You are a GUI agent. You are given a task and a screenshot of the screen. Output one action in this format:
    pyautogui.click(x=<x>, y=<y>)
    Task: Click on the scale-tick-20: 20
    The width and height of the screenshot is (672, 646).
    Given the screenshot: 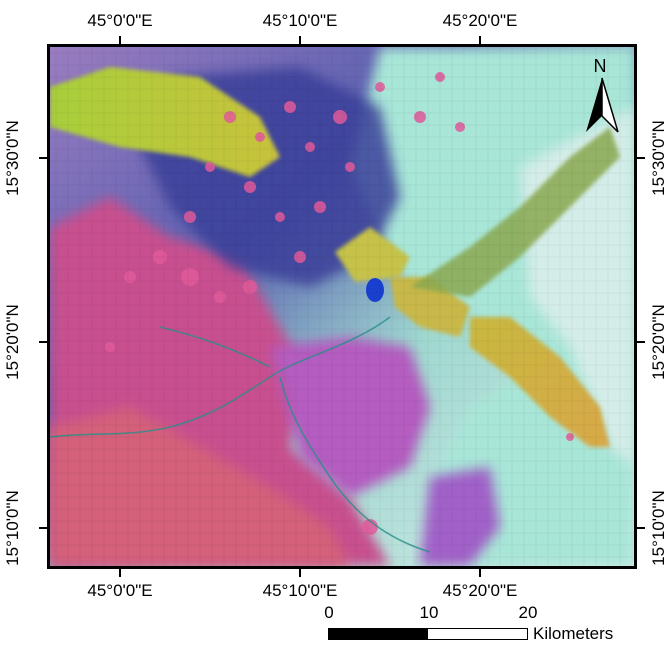 What is the action you would take?
    pyautogui.click(x=528, y=612)
    